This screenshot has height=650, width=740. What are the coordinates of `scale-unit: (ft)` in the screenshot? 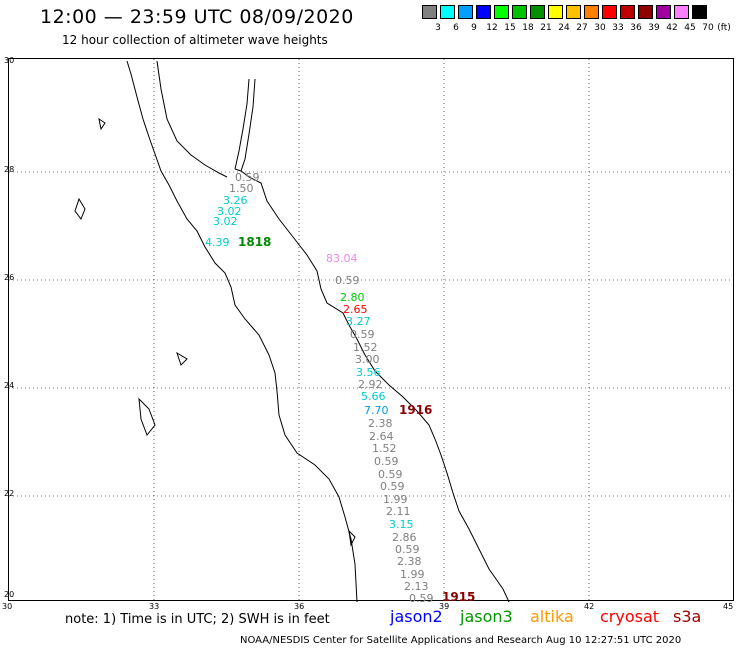 It's located at (724, 28).